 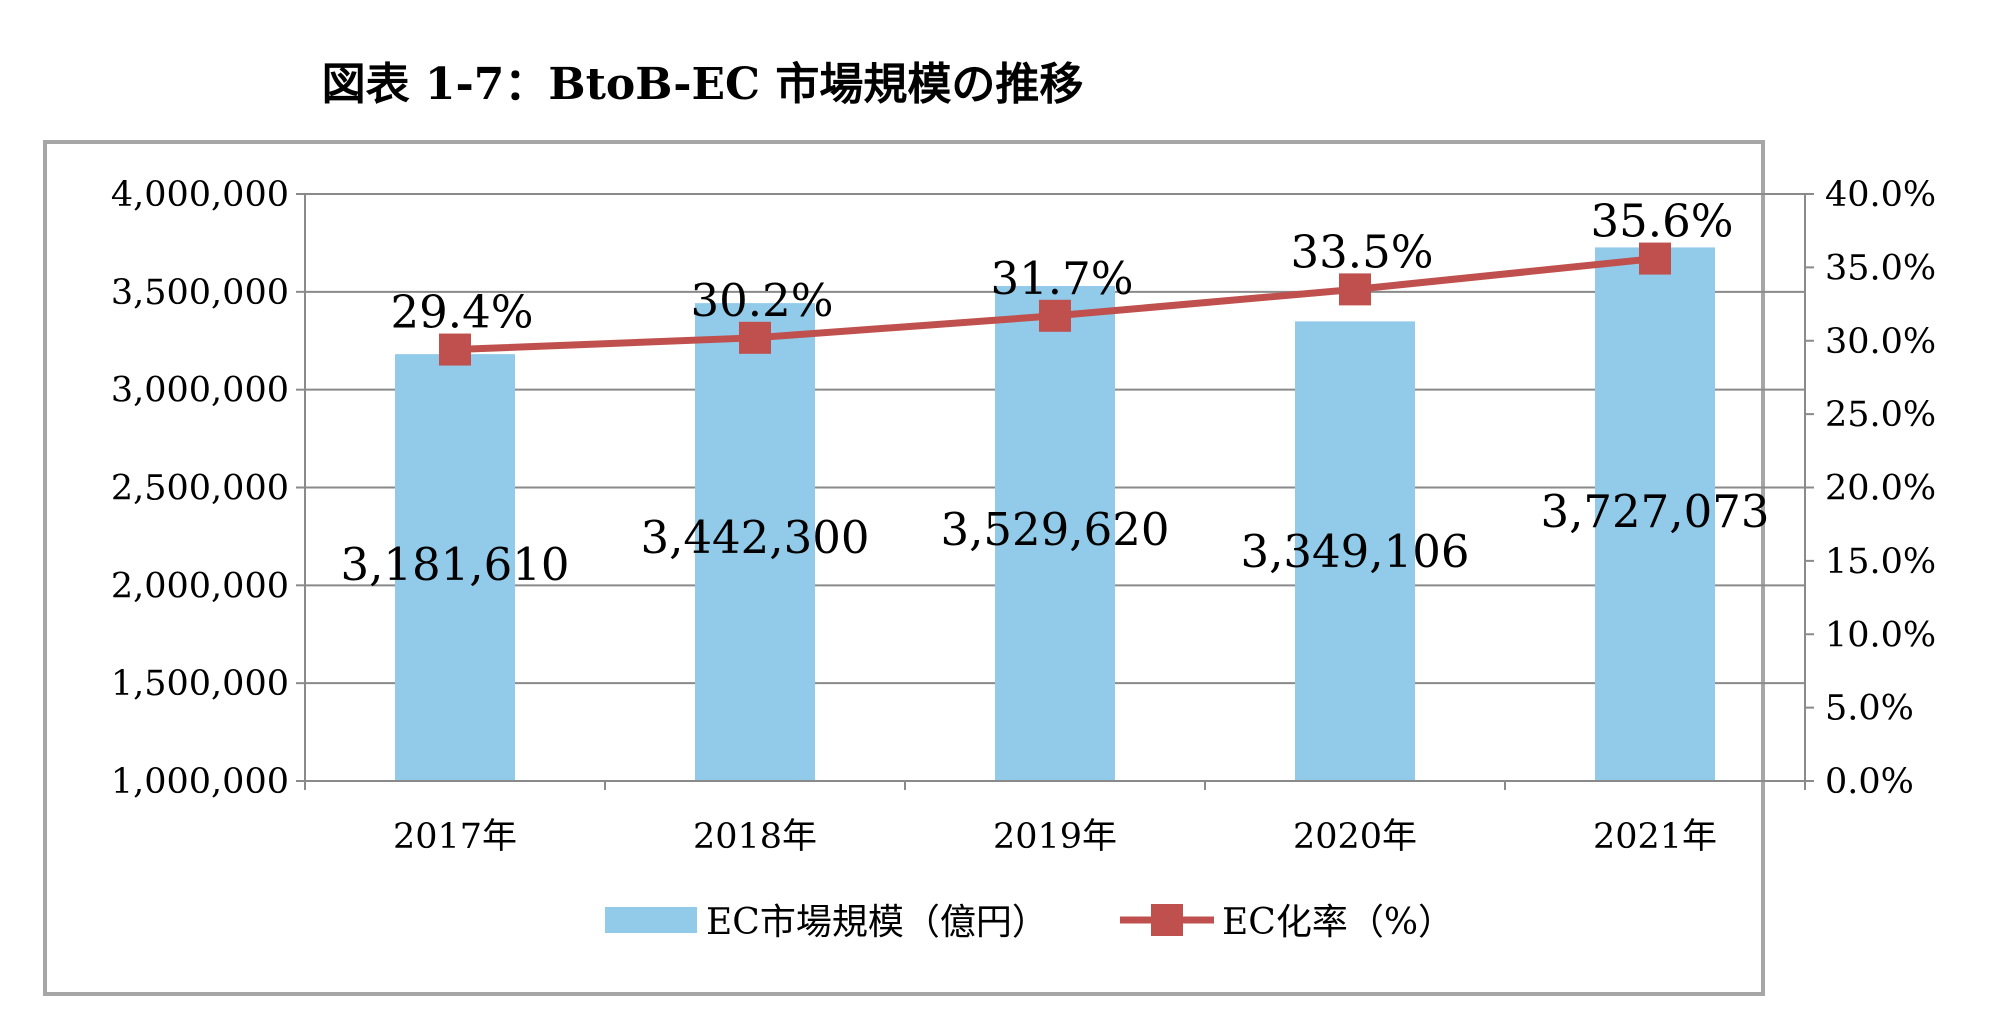 What do you see at coordinates (200, 293) in the screenshot?
I see `left-axis-tick-label: 3,500,000` at bounding box center [200, 293].